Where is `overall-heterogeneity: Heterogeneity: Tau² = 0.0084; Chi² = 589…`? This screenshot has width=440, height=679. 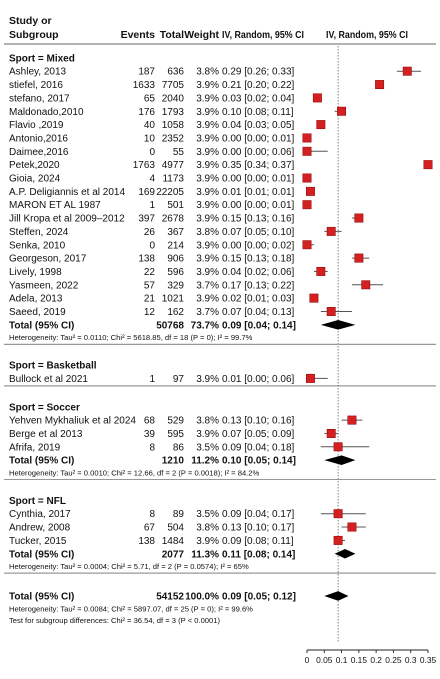
overall-heterogeneity: Heterogeneity: Tau² = 0.0084; Chi² = 589… is located at coordinates (131, 608).